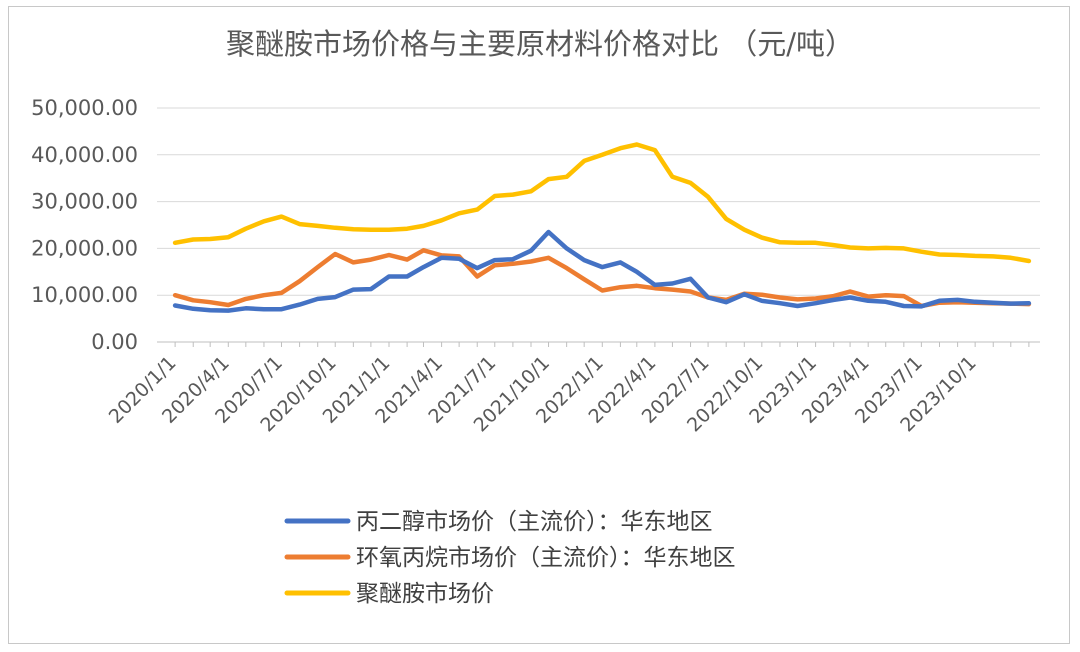 The width and height of the screenshot is (1080, 652). I want to click on legend-label: 环氧丙烷市场价（主流价）：华东地区, so click(546, 558).